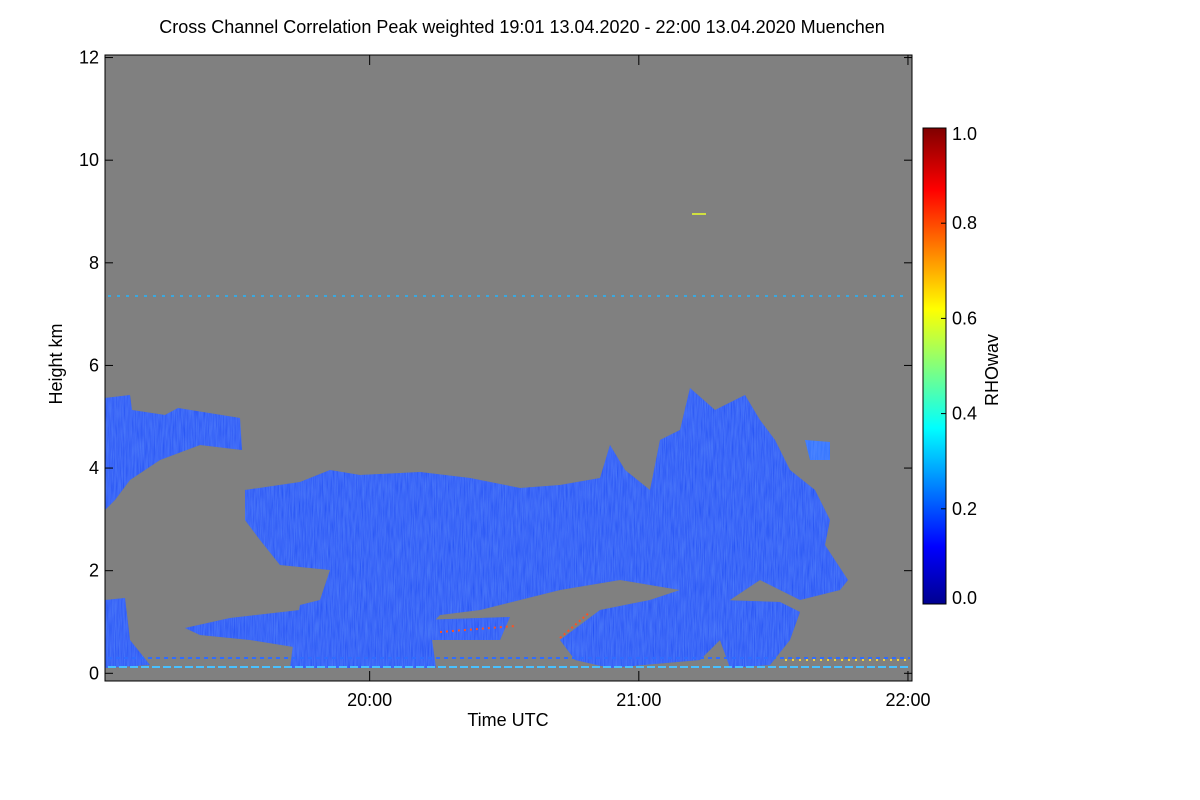 This screenshot has height=800, width=1200. Describe the element at coordinates (94, 571) in the screenshot. I see `y-tick-label: 2` at that location.